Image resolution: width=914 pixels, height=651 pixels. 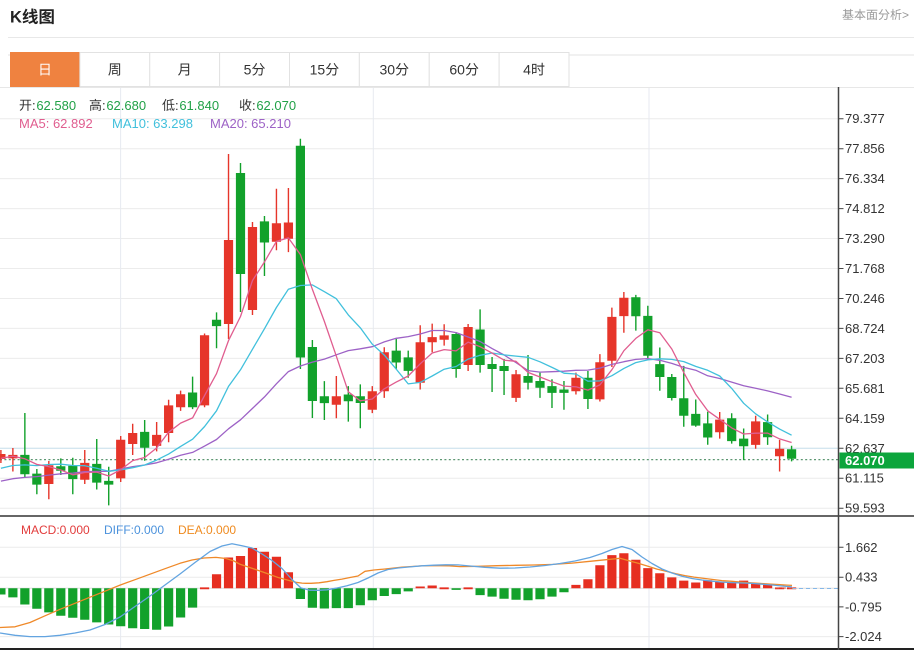 I want to click on svg-text: 1.662, so click(x=861, y=547).